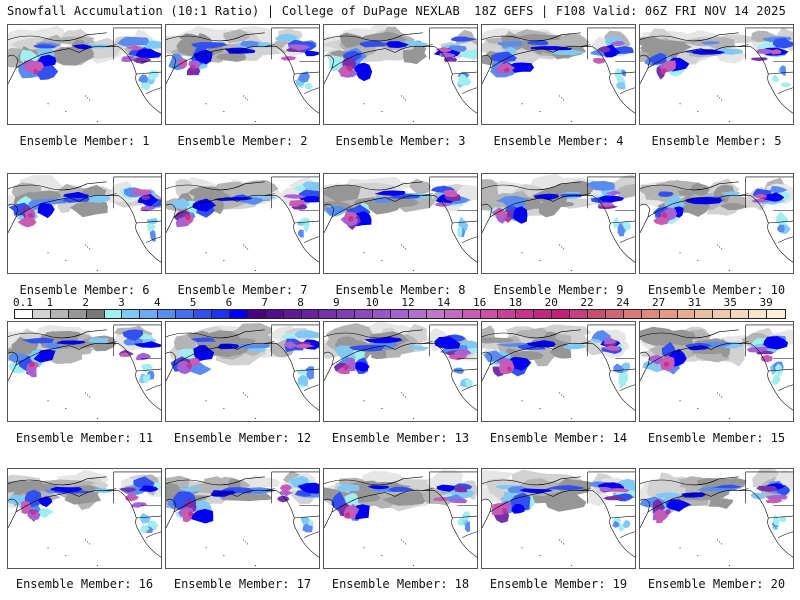 This screenshot has height=600, width=800. Describe the element at coordinates (84, 584) in the screenshot. I see `ensemble-member-label: Ensemble Member: 16` at that location.